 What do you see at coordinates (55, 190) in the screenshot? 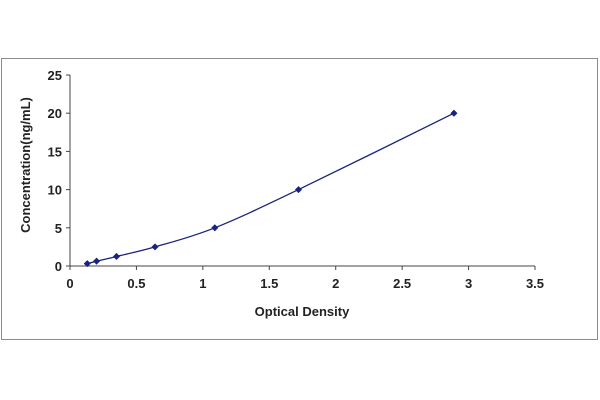
I see `y-tick-label: 10` at bounding box center [55, 190].